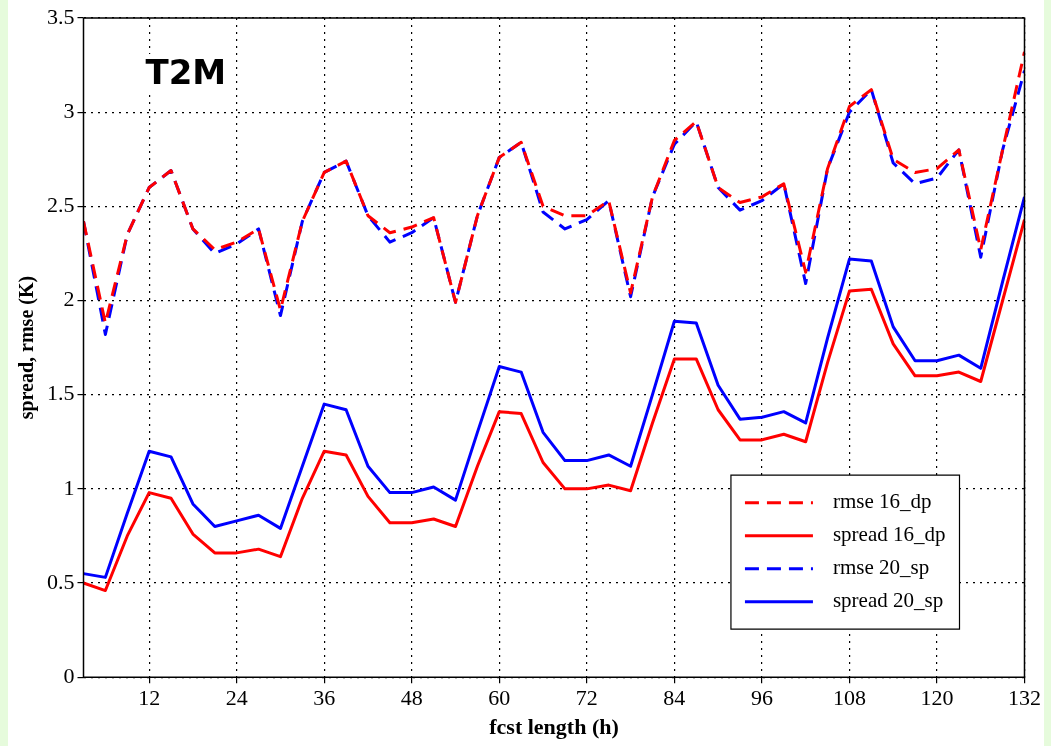 The height and width of the screenshot is (746, 1051). What do you see at coordinates (889, 534) in the screenshot?
I see `legend-label: spread 16_dp` at bounding box center [889, 534].